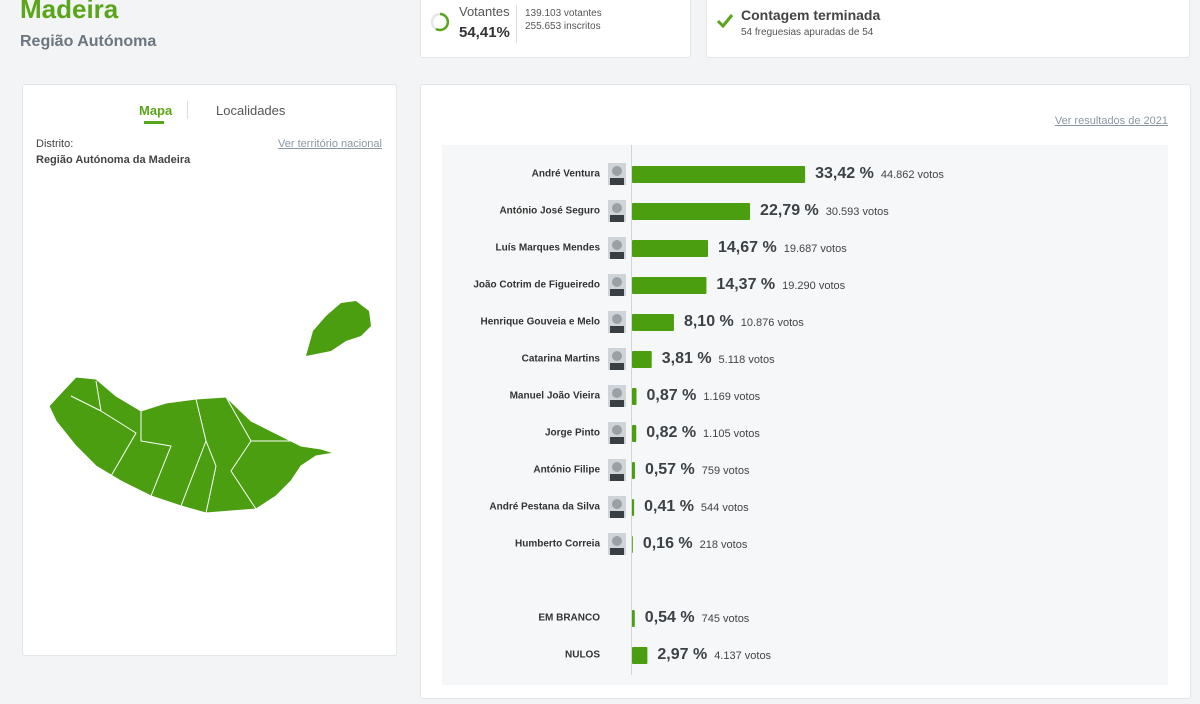 The width and height of the screenshot is (1200, 704). I want to click on candidate-name: Luís Marques Mendes, so click(548, 248).